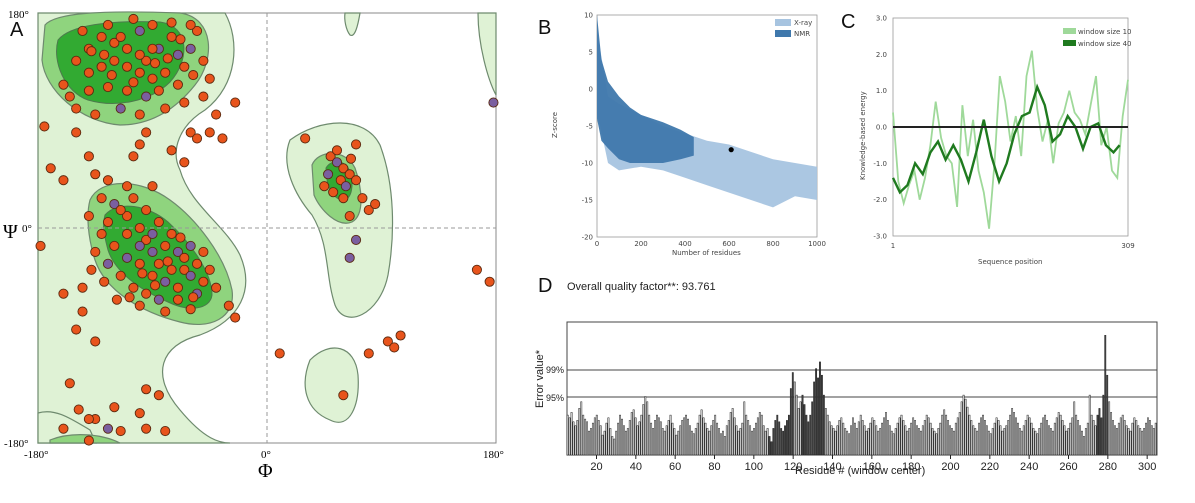  I want to click on errat-xtick-label: 220, so click(990, 467).